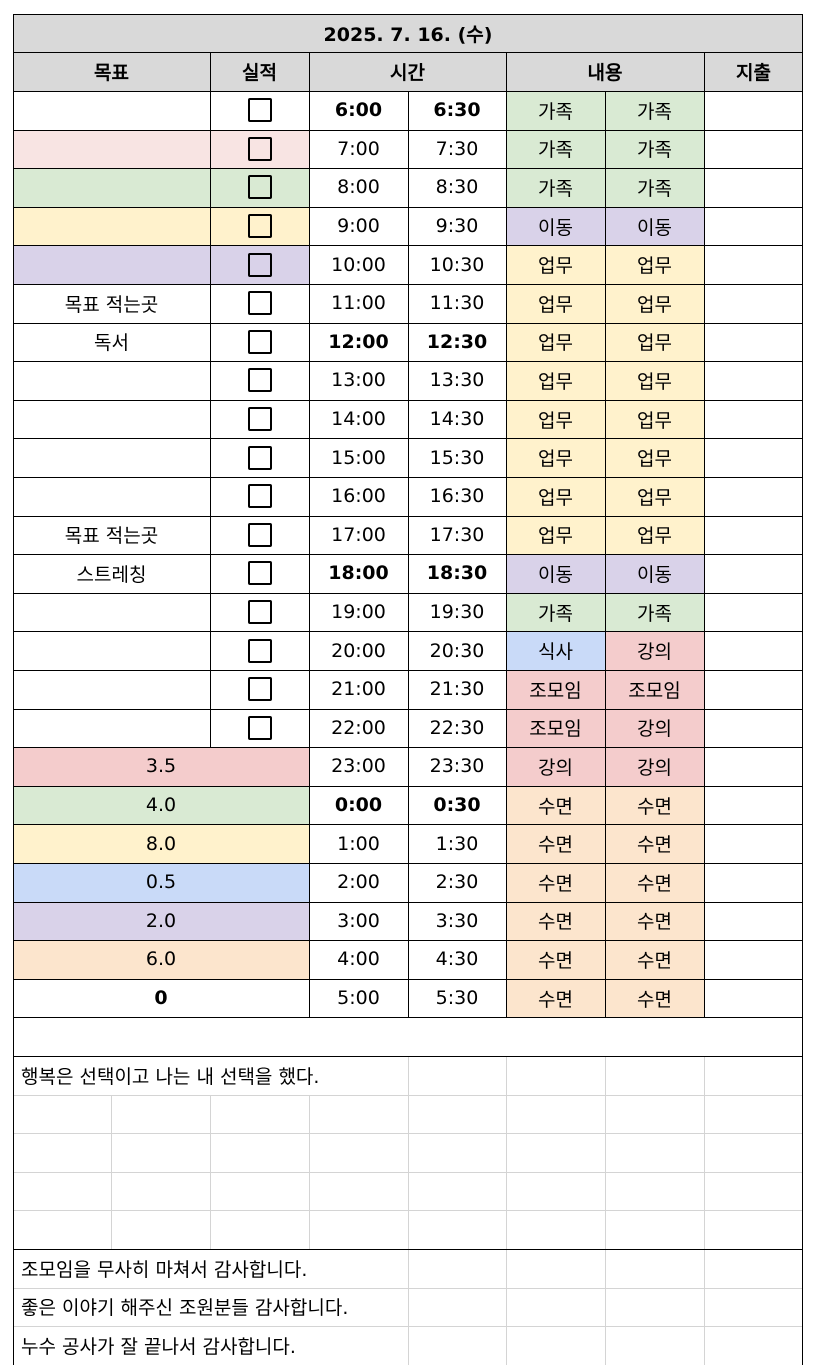 The image size is (827, 1365). I want to click on time-end: 6:30, so click(457, 110).